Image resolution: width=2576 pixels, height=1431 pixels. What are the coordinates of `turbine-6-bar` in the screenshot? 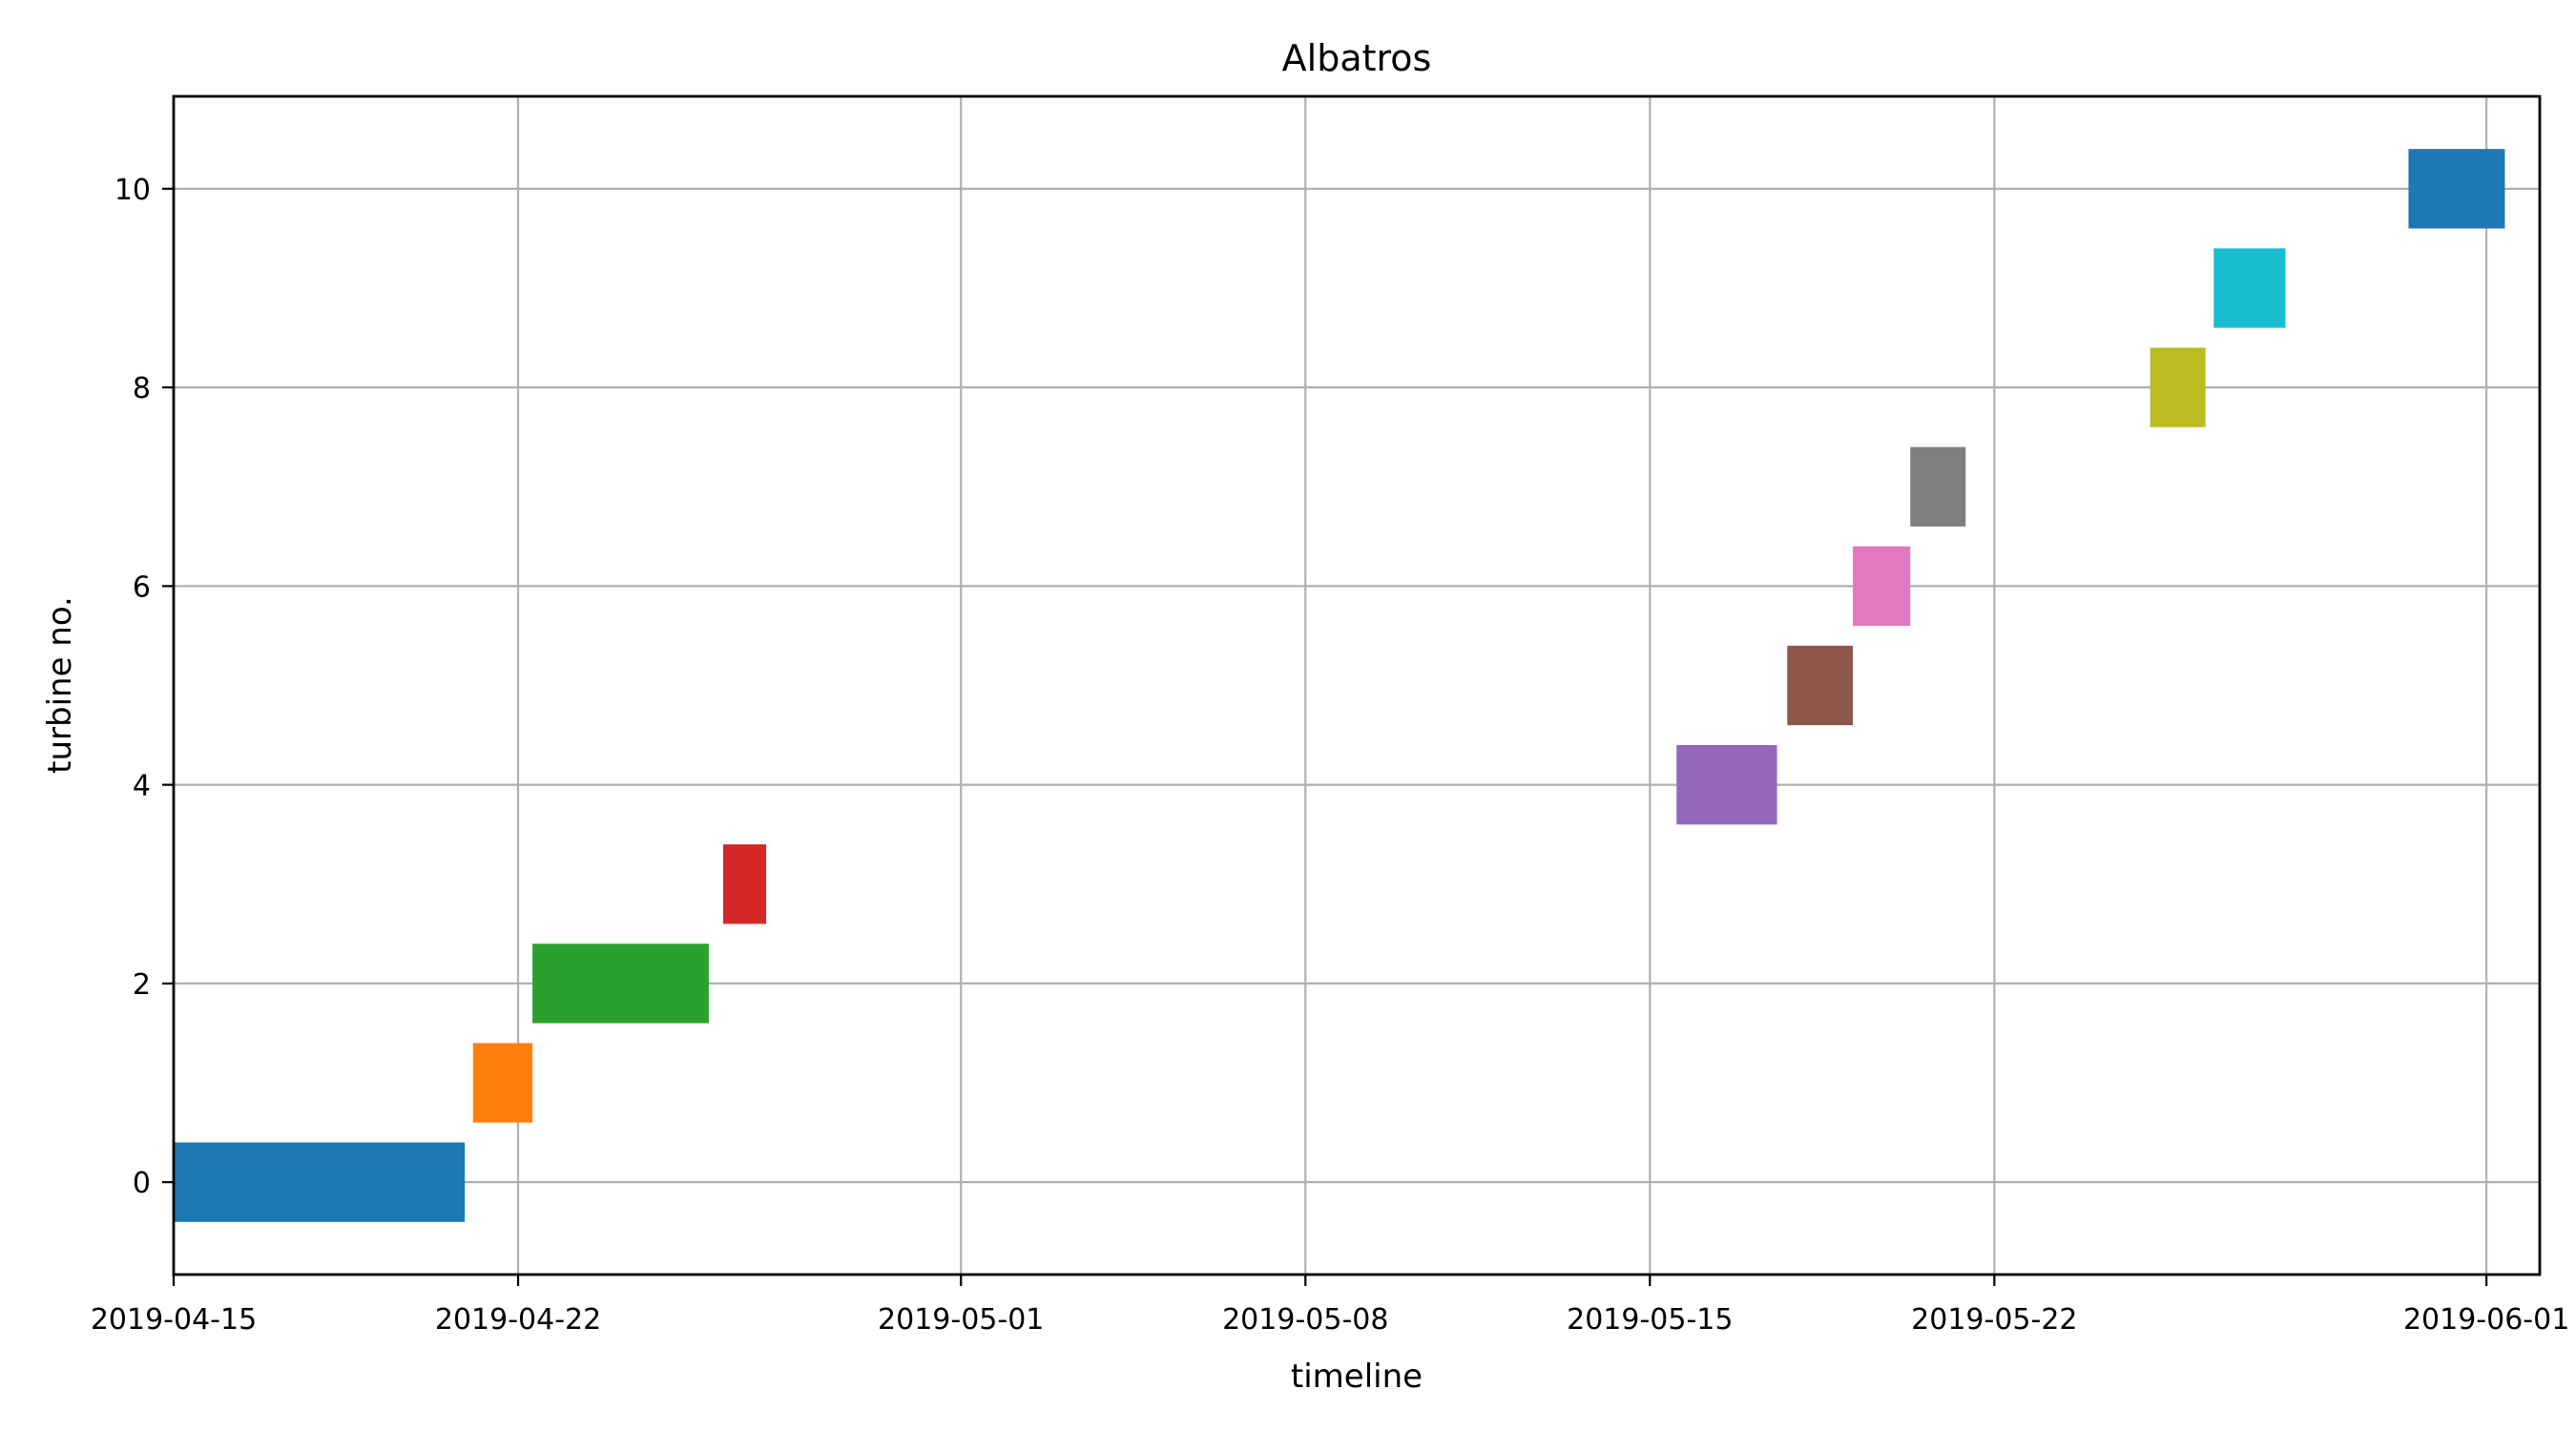 It's located at (1882, 586).